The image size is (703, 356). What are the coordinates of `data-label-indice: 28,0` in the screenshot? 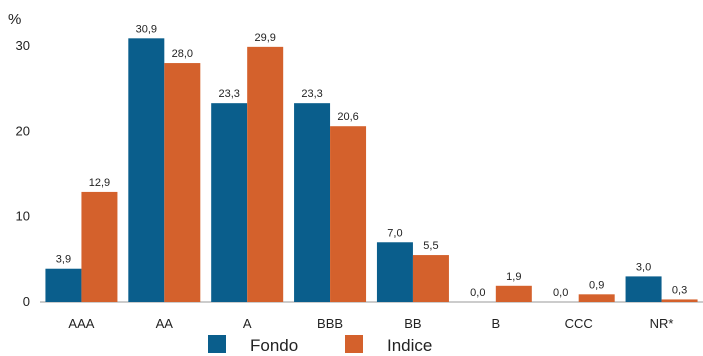 It's located at (182, 54).